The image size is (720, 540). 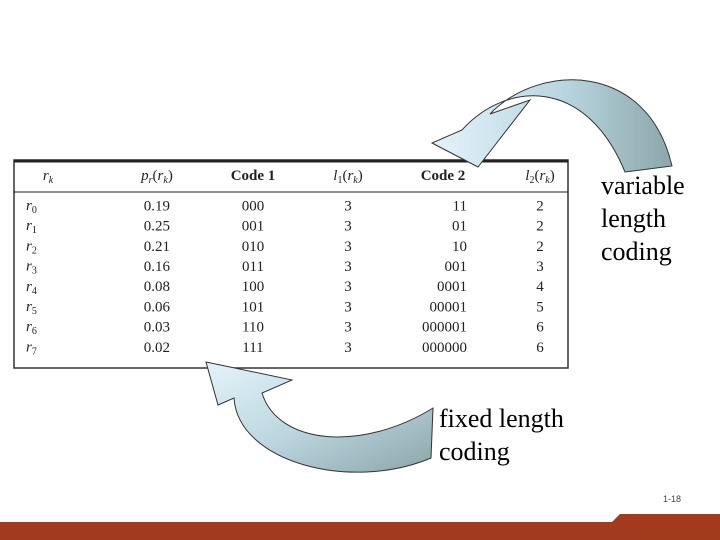 I want to click on table-cell: 010, so click(x=253, y=247).